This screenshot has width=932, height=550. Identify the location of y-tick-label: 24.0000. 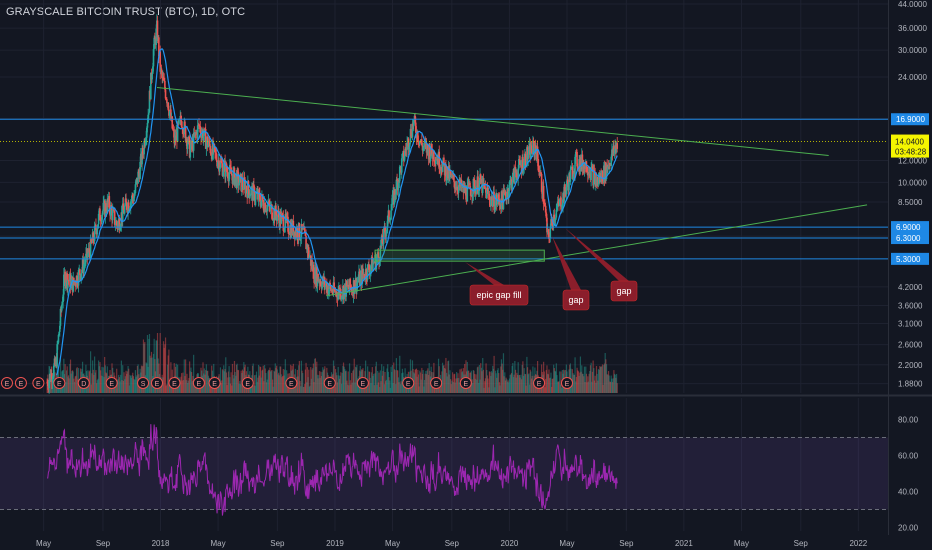
(912, 77).